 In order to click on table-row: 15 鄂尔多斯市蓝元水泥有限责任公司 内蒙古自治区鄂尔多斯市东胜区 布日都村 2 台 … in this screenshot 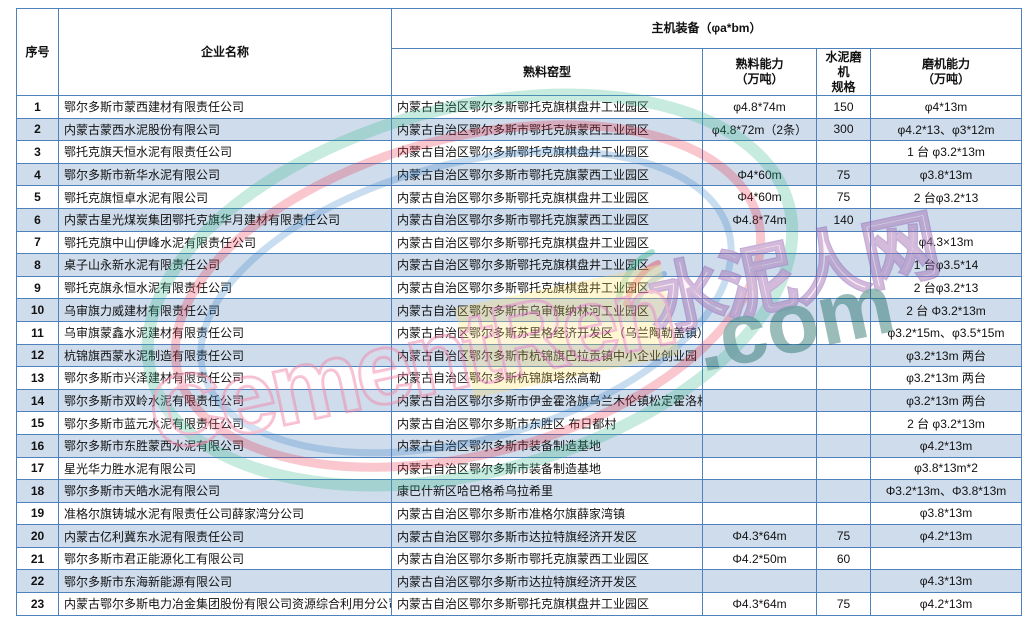, I will do `click(519, 423)`.